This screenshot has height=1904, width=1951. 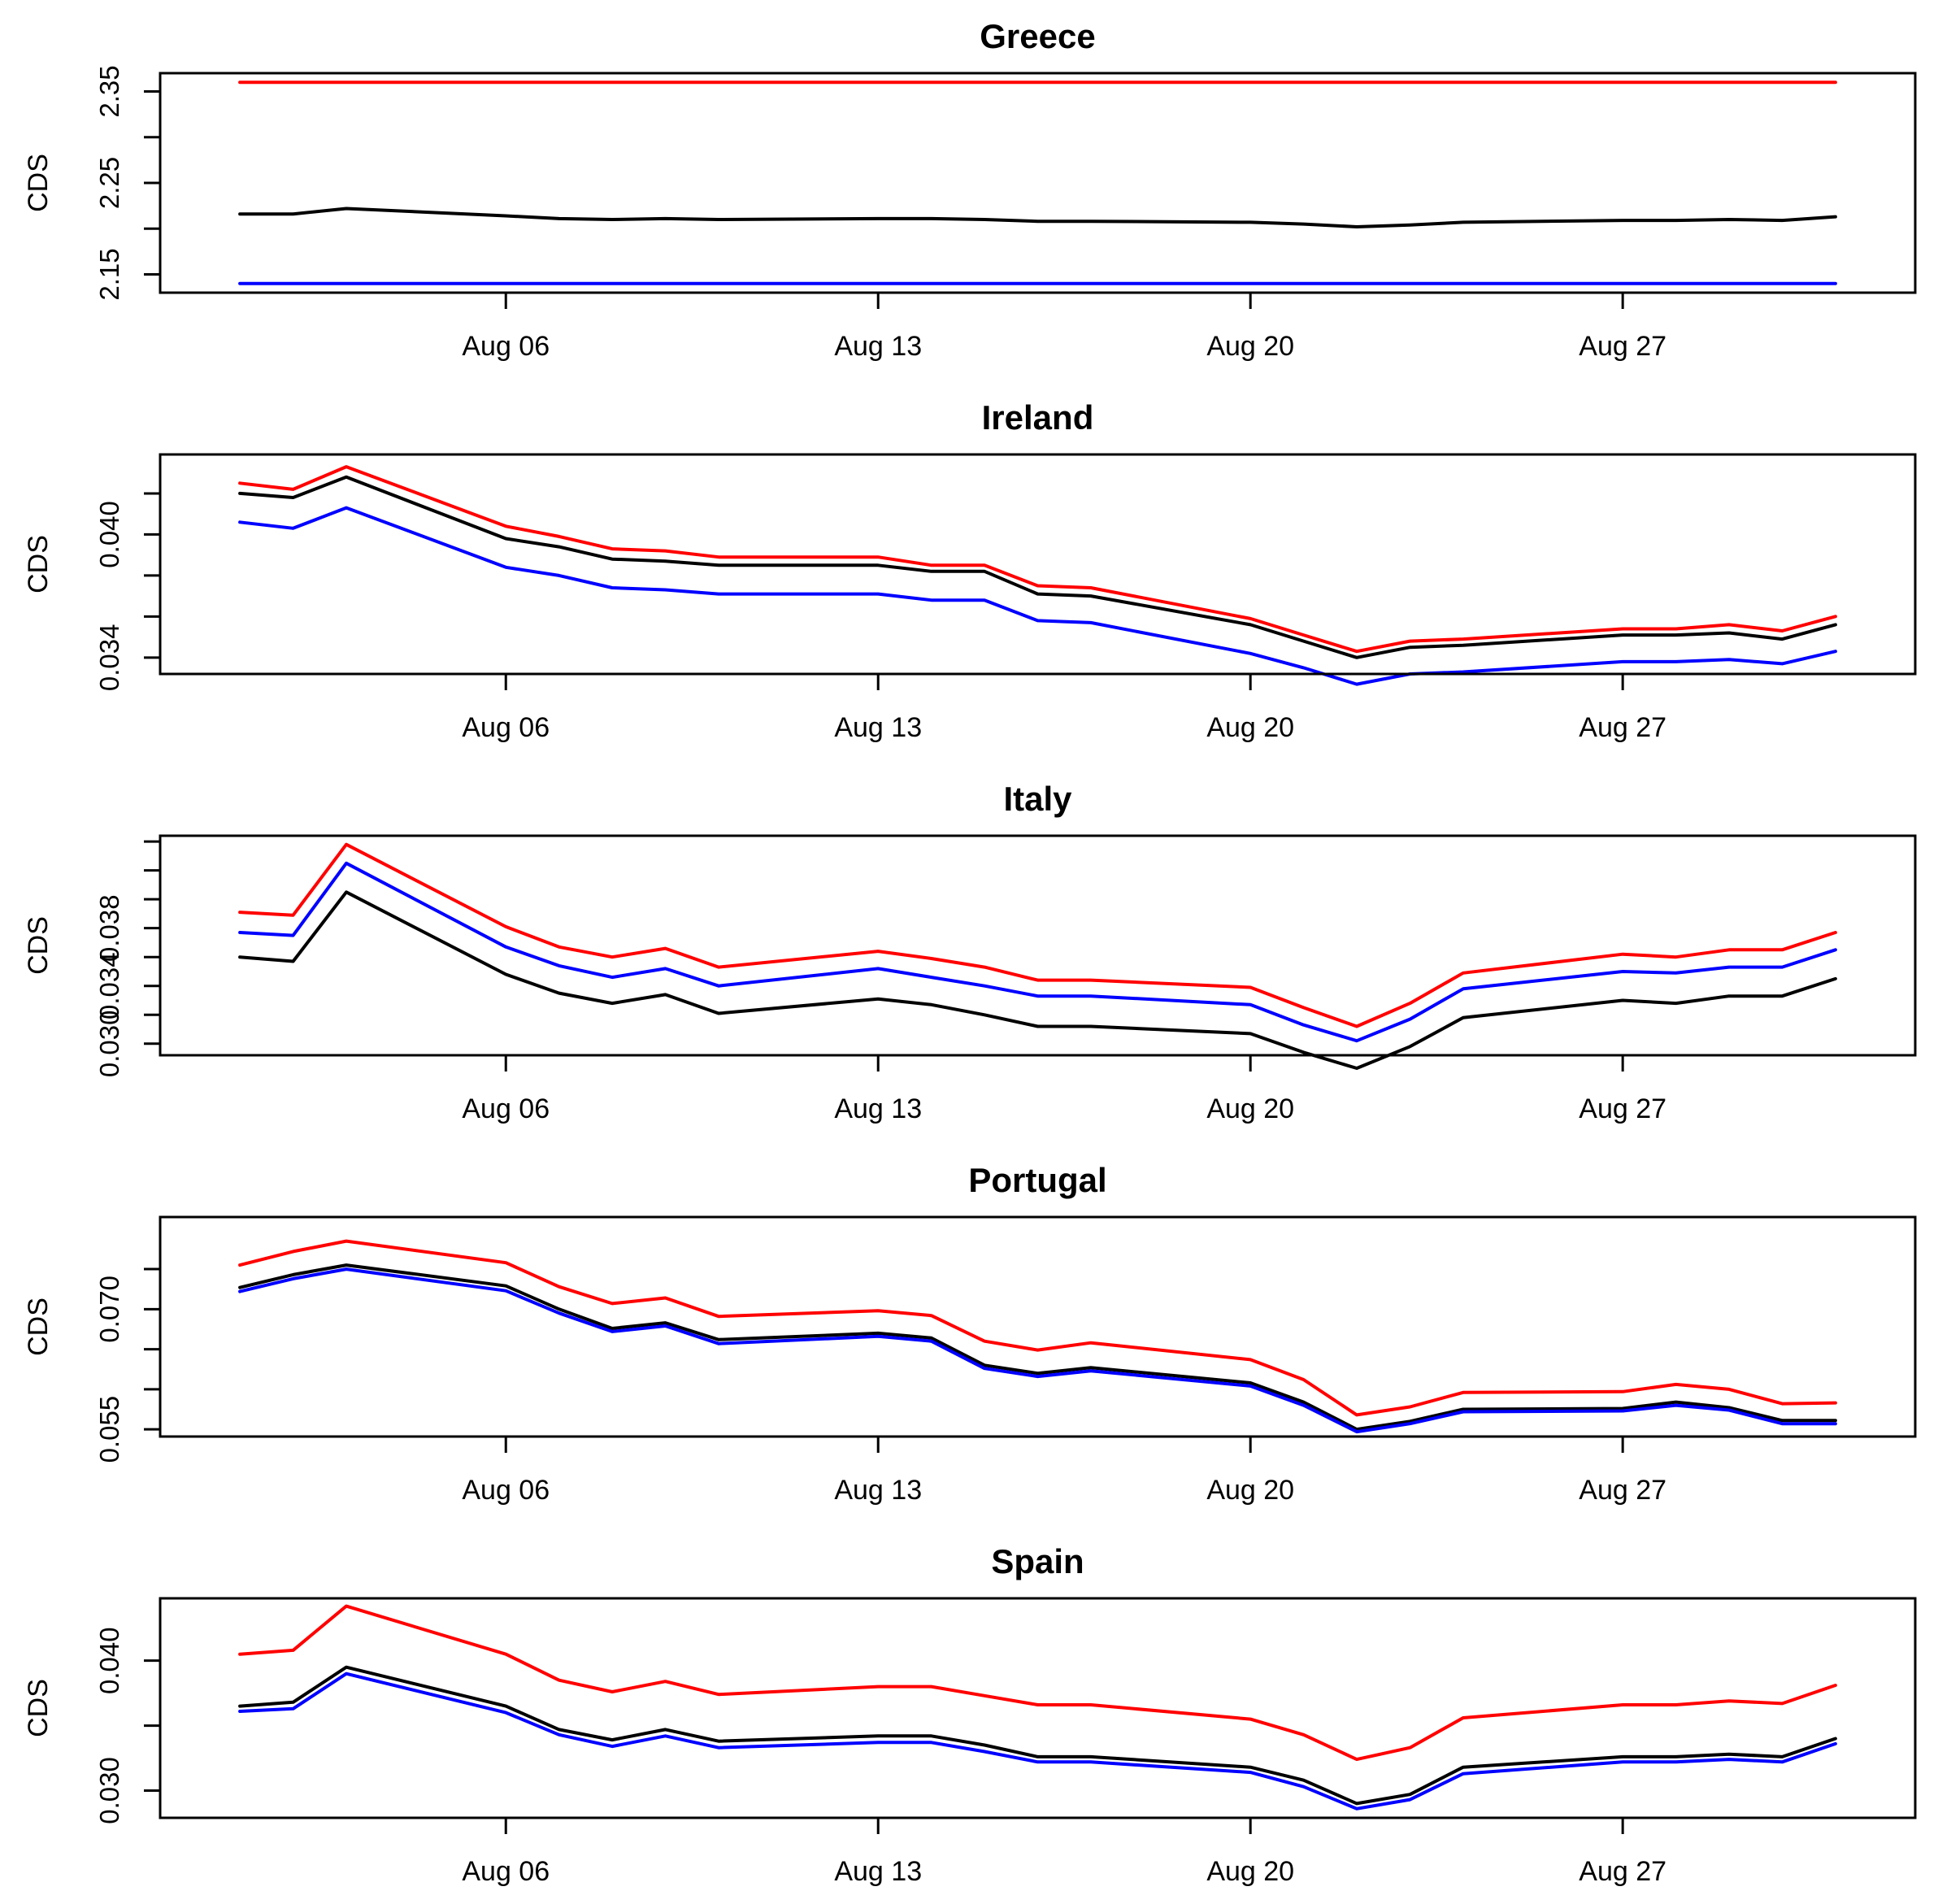 What do you see at coordinates (109, 183) in the screenshot?
I see `y-tick-label: 2.25` at bounding box center [109, 183].